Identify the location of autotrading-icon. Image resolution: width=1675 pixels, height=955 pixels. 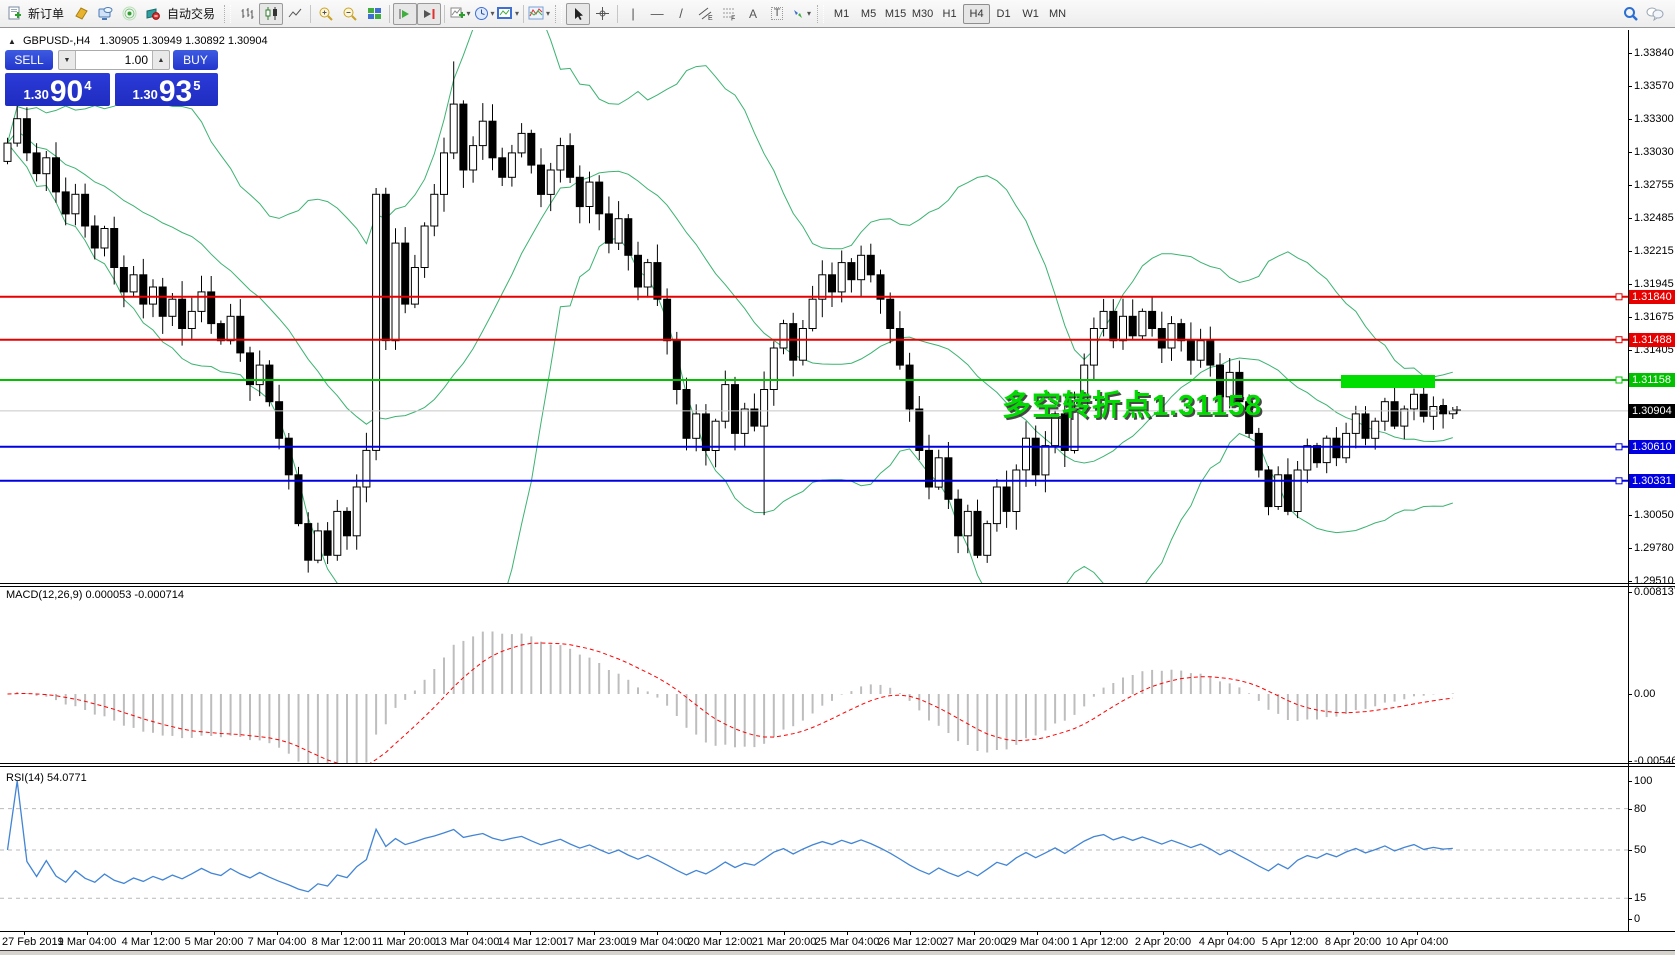
(153, 14).